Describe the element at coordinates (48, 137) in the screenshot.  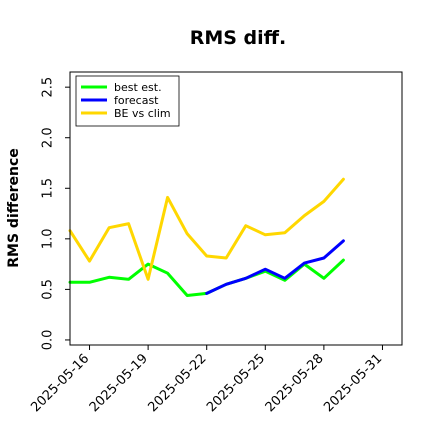
I see `y-tick-label: 2.0` at that location.